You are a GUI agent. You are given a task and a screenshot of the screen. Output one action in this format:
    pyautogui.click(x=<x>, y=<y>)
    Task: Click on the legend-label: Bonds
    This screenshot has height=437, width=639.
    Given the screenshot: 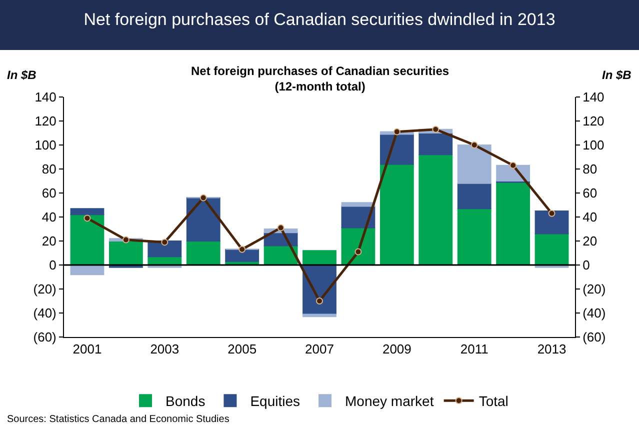 What is the action you would take?
    pyautogui.click(x=186, y=401)
    